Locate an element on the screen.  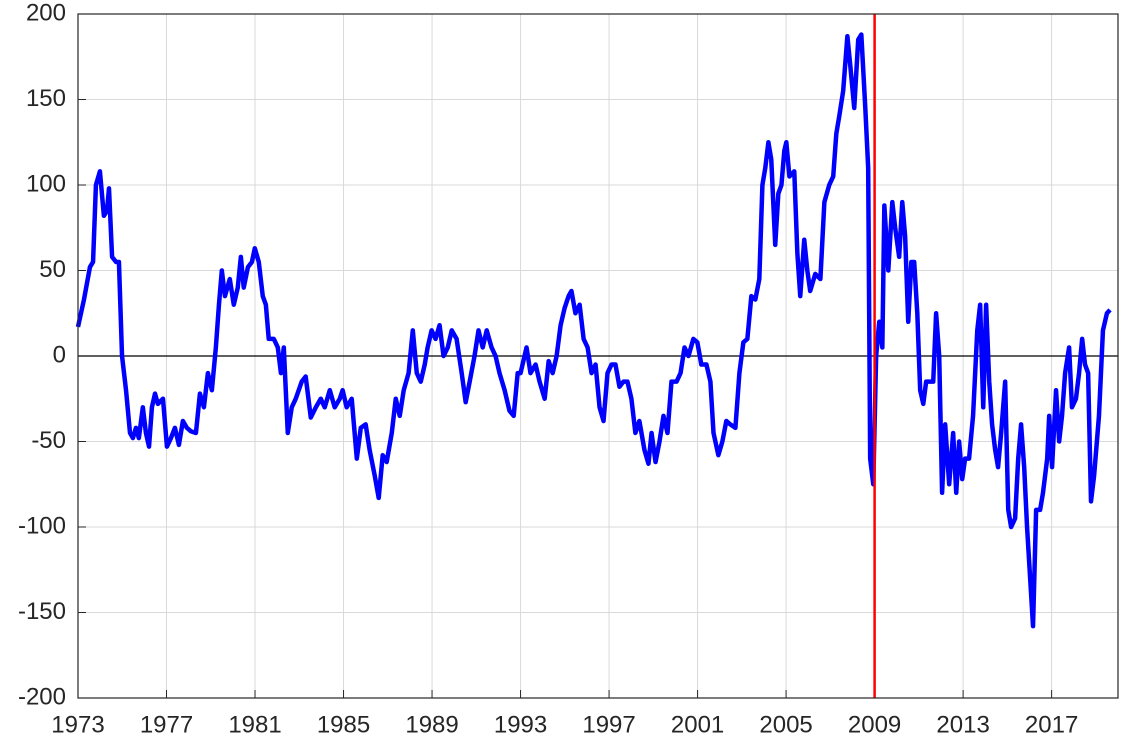
x-tick-label: 1981 is located at coordinates (254, 724).